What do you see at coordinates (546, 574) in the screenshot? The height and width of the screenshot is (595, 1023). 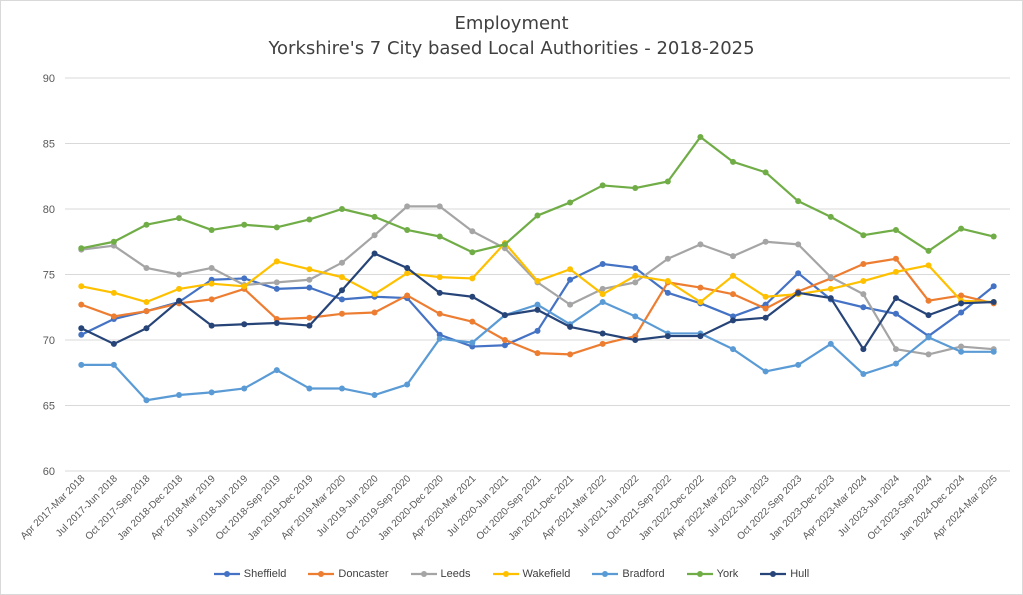 I see `legend-label: Wakefield` at bounding box center [546, 574].